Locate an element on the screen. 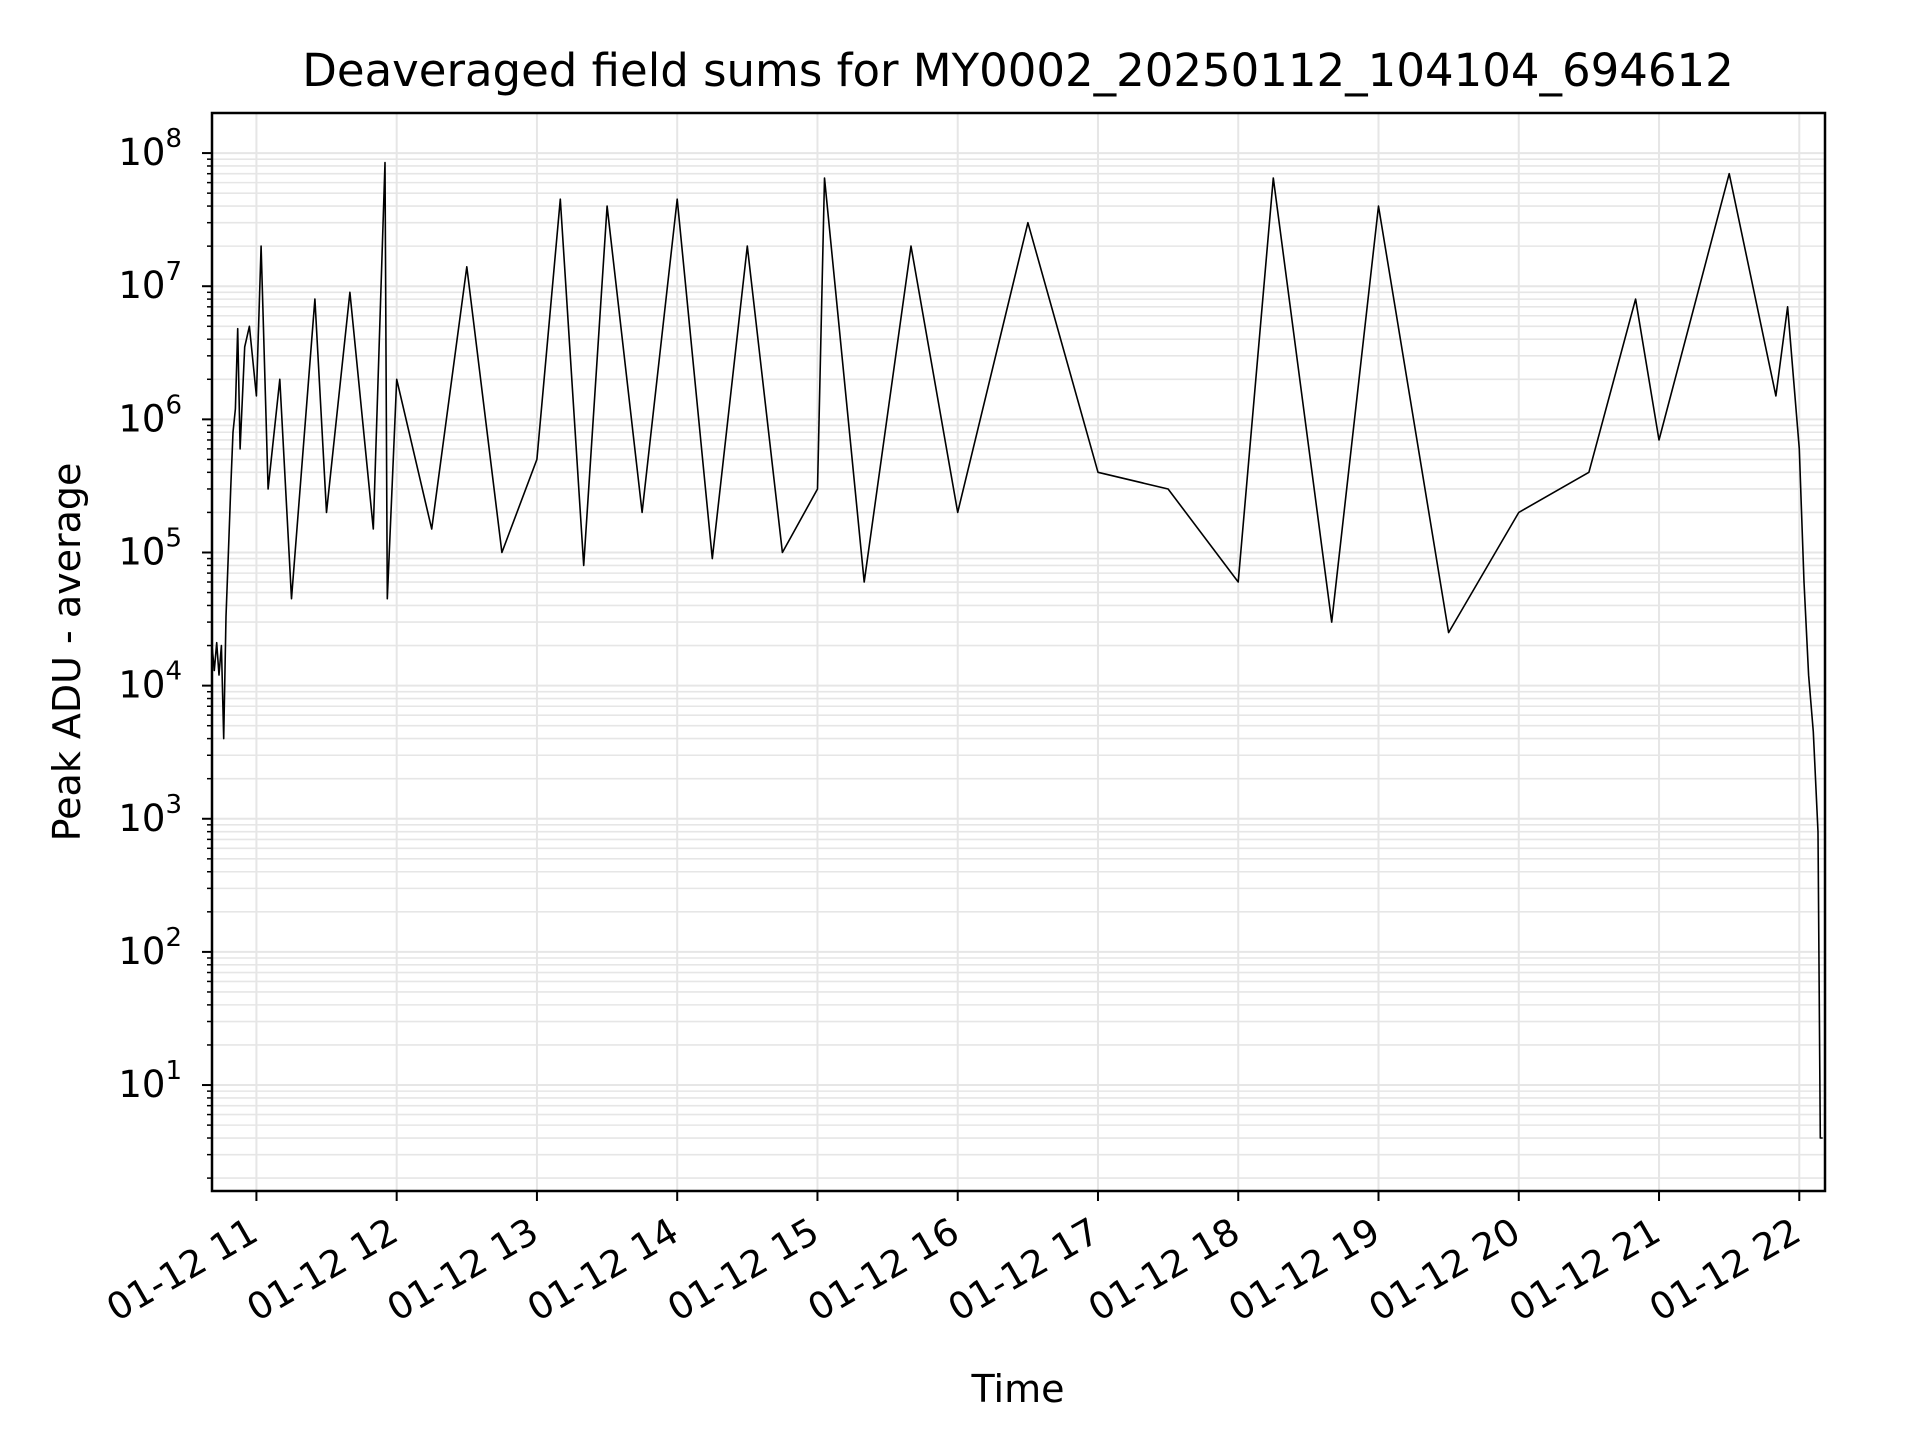 Image resolution: width=1920 pixels, height=1440 pixels. y-tick-label: 10⁶ is located at coordinates (150, 415).